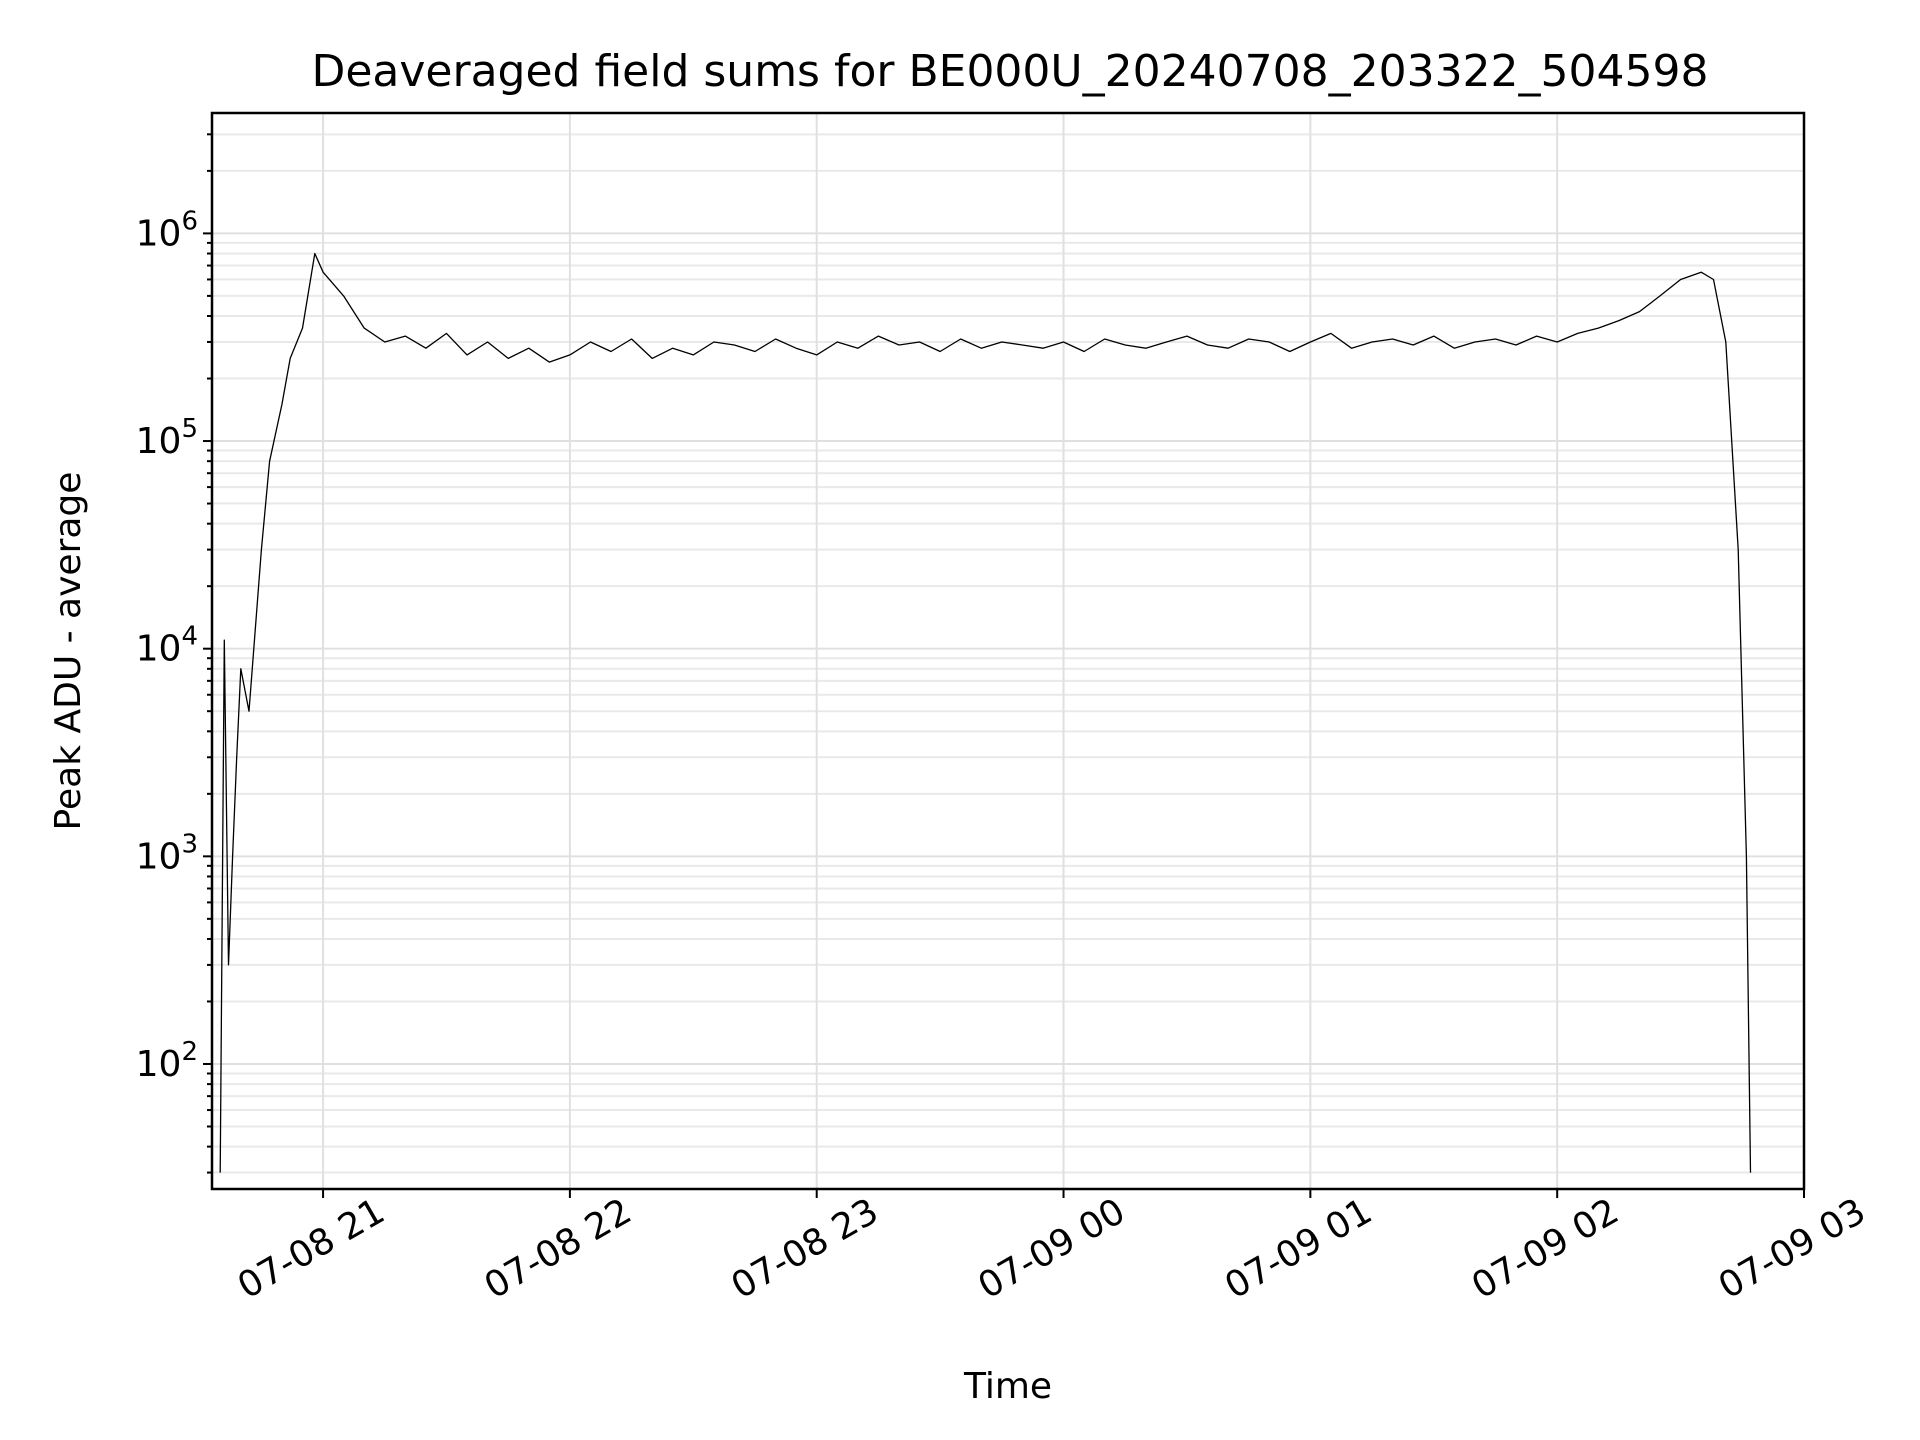 Image resolution: width=1920 pixels, height=1440 pixels. I want to click on x-tick-label: 07-09 00, so click(1051, 1249).